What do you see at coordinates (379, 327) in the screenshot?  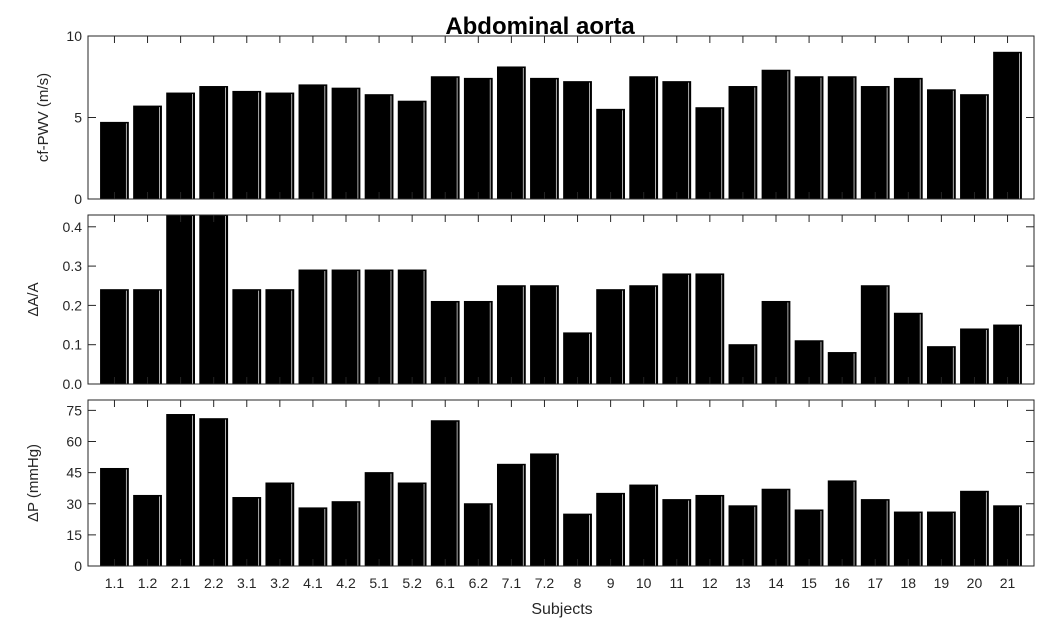 I see `bar-5.1` at bounding box center [379, 327].